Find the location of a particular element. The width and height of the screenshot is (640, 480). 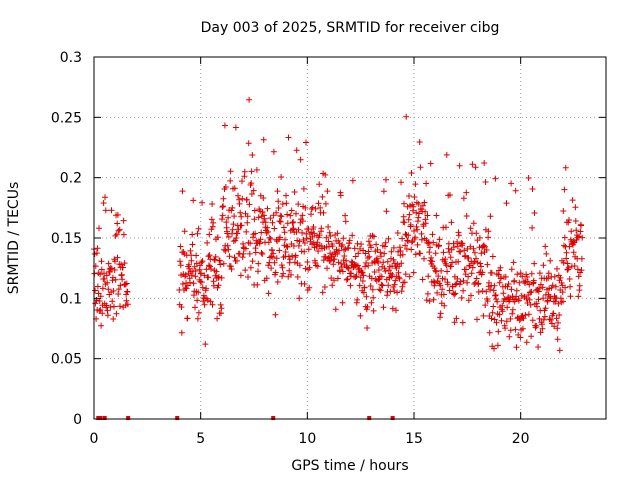

x-tick-label: 10 is located at coordinates (307, 439).